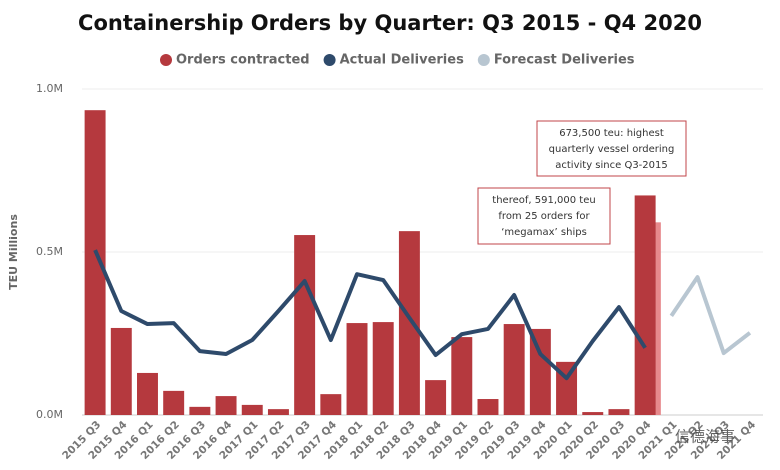 This screenshot has width=780, height=470. What do you see at coordinates (705, 437) in the screenshot?
I see `watermark: 信德海事` at bounding box center [705, 437].